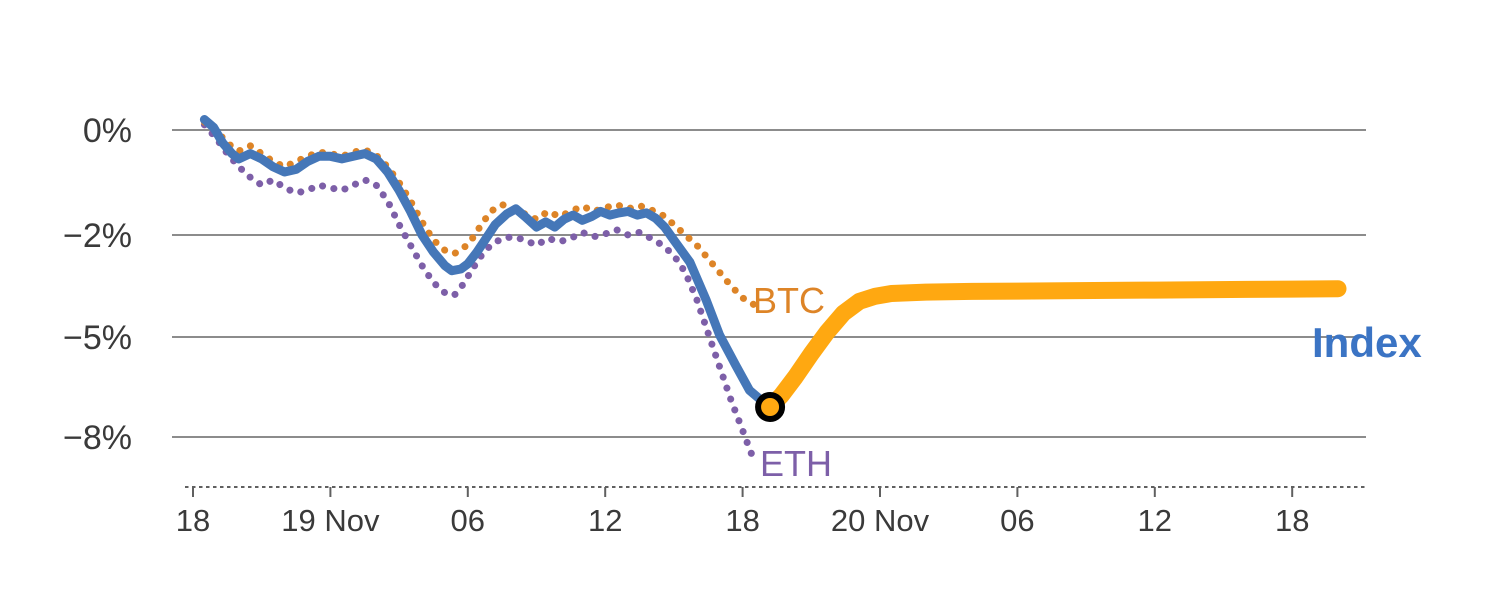 The width and height of the screenshot is (1500, 600). What do you see at coordinates (97, 338) in the screenshot?
I see `svg-text: −5%` at bounding box center [97, 338].